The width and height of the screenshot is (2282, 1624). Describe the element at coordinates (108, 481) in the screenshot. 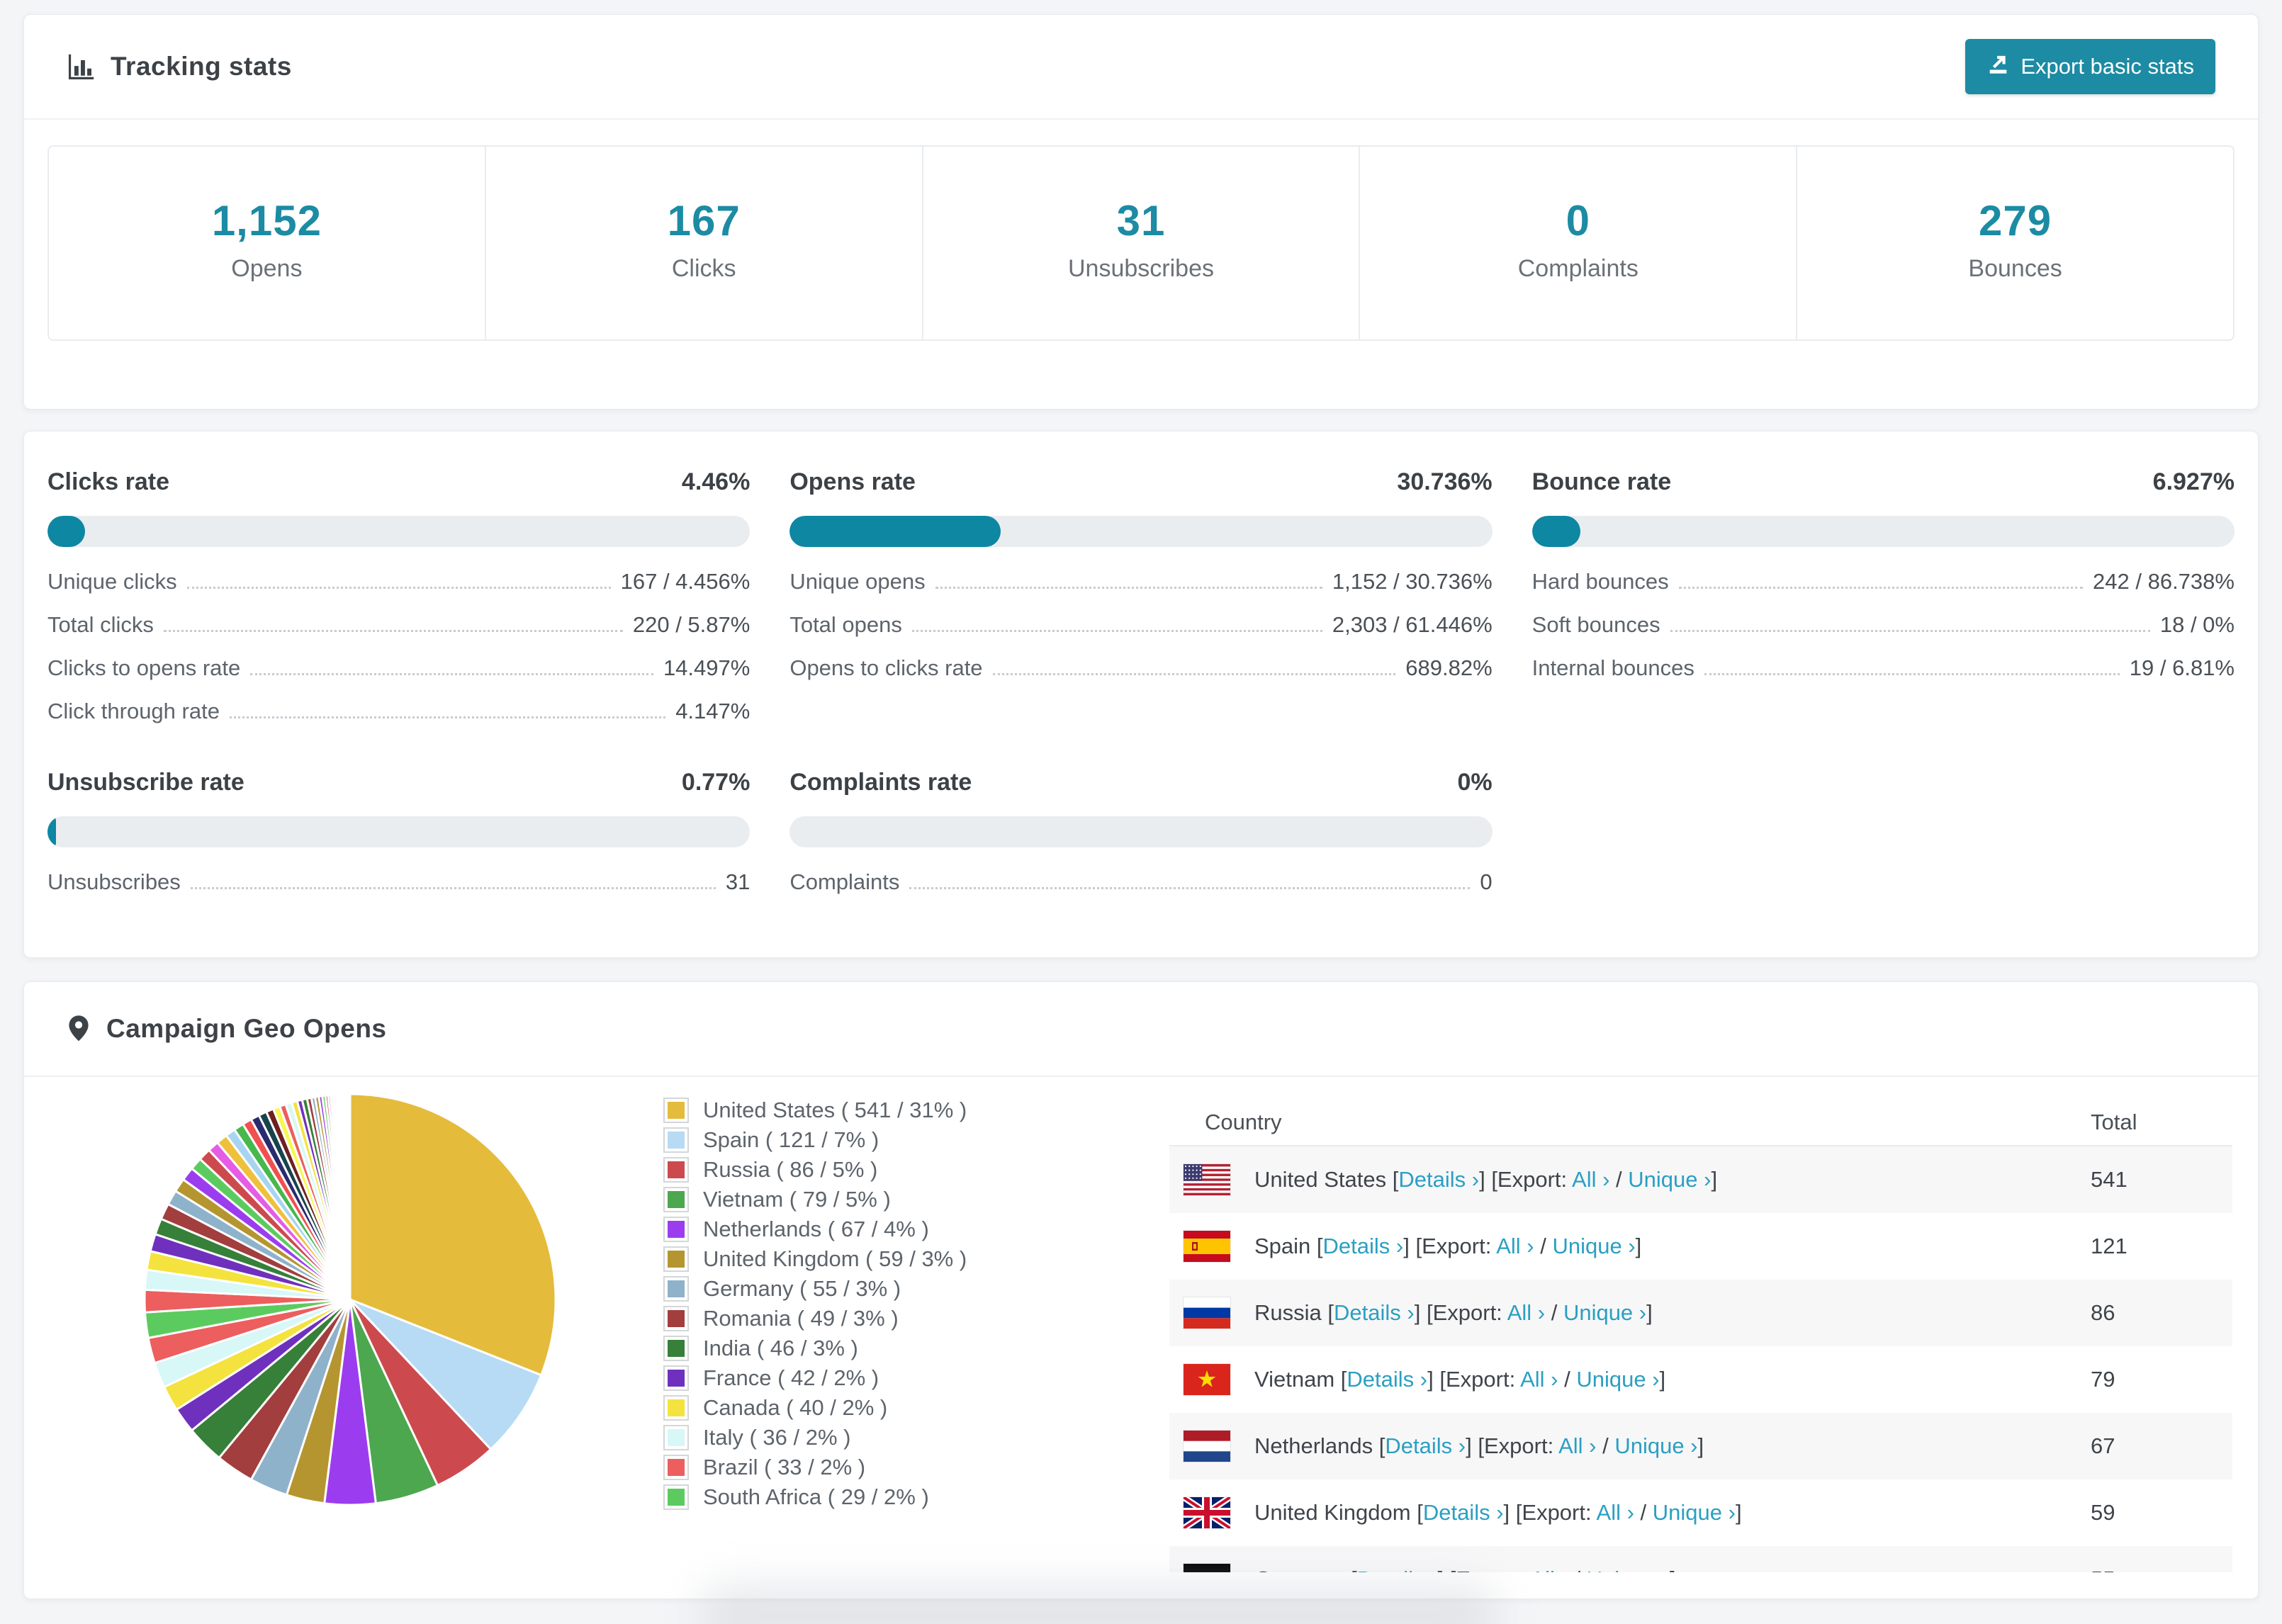

I see `metric-title: Clicks rate` at that location.